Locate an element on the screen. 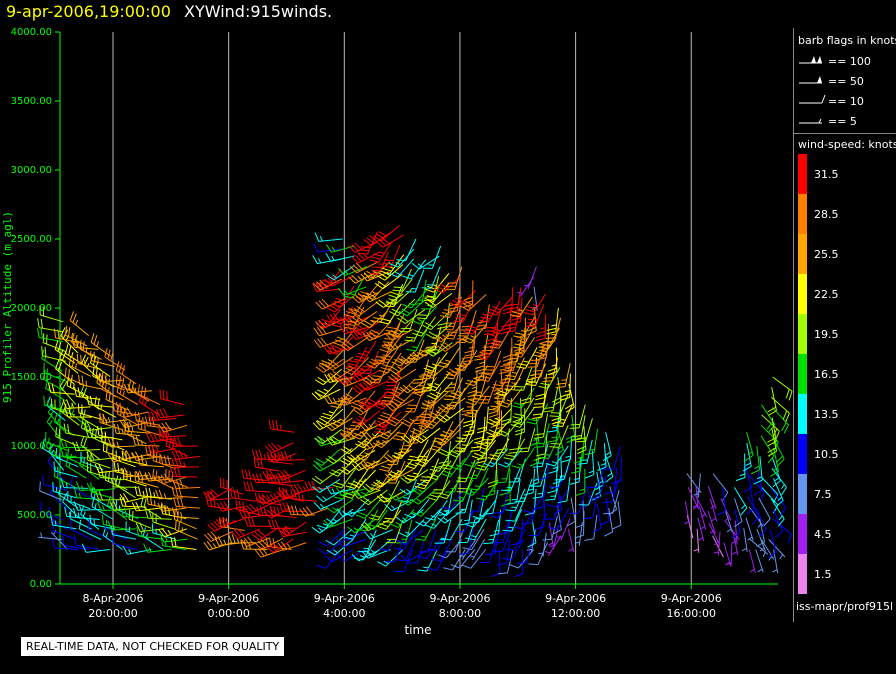 The width and height of the screenshot is (896, 674). colorbar-entry: 7.5 is located at coordinates (845, 494).